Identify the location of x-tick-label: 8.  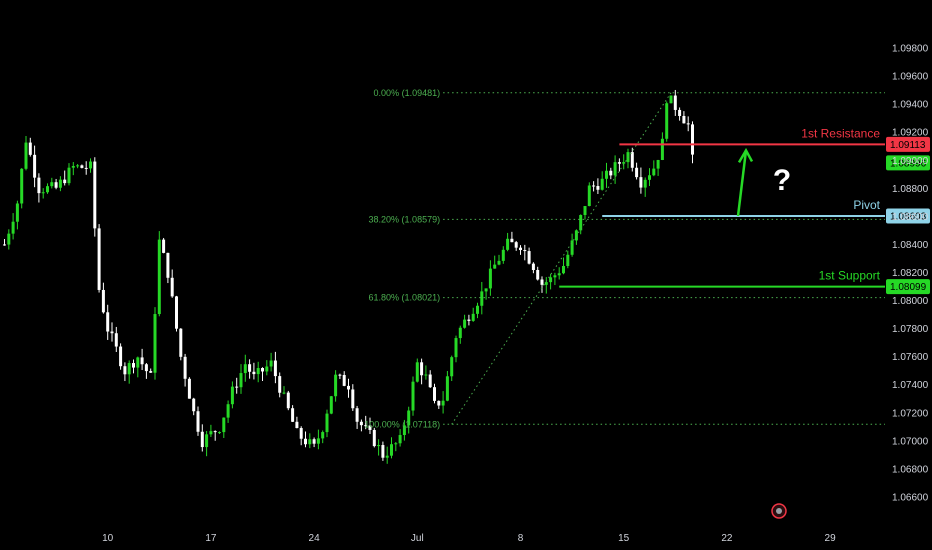
(521, 538).